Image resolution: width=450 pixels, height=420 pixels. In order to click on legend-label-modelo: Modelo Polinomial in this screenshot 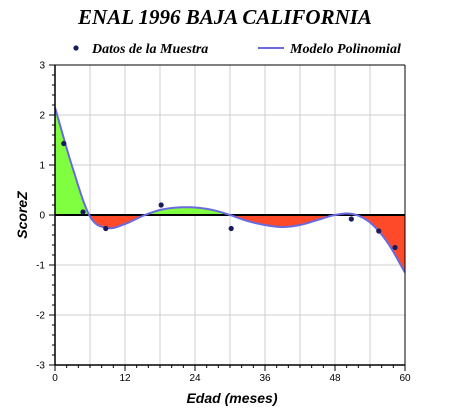, I will do `click(345, 49)`.